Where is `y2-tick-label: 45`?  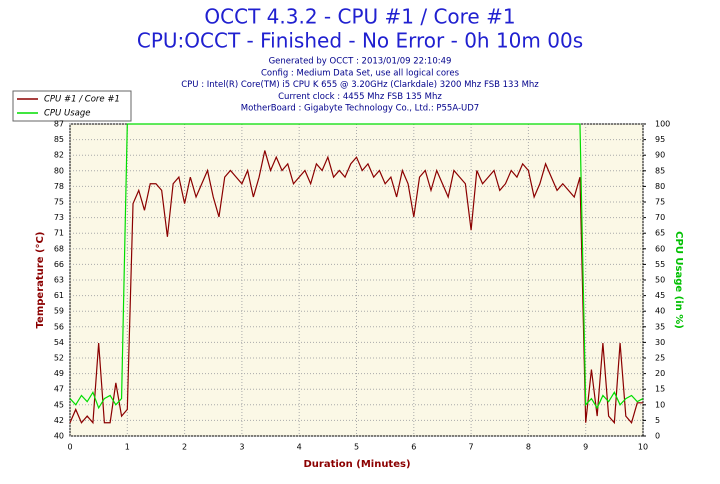
y2-tick-label: 45 is located at coordinates (660, 295).